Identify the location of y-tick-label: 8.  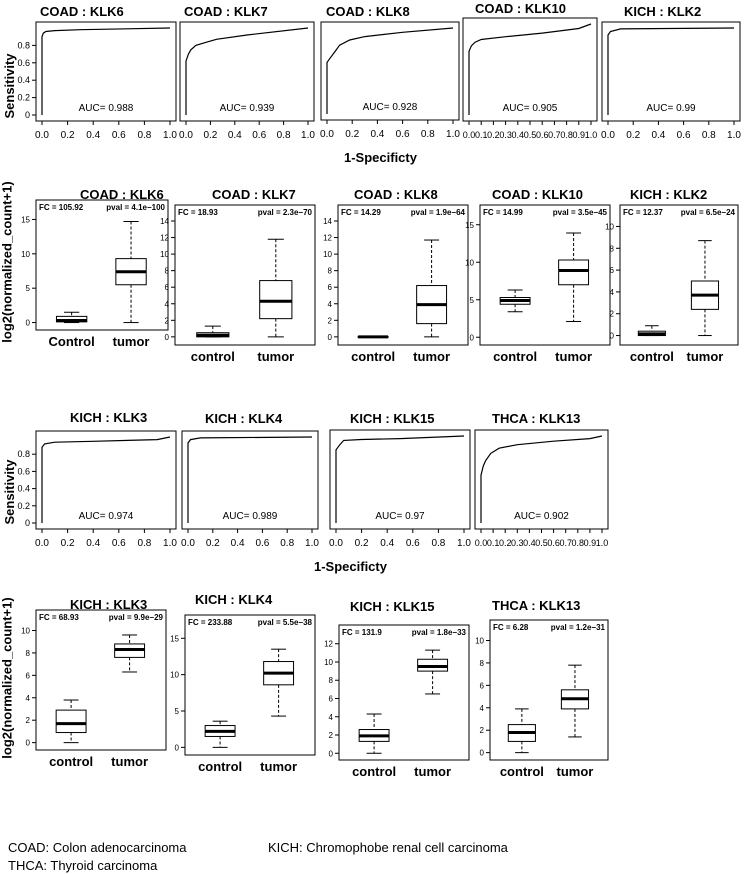
(331, 680).